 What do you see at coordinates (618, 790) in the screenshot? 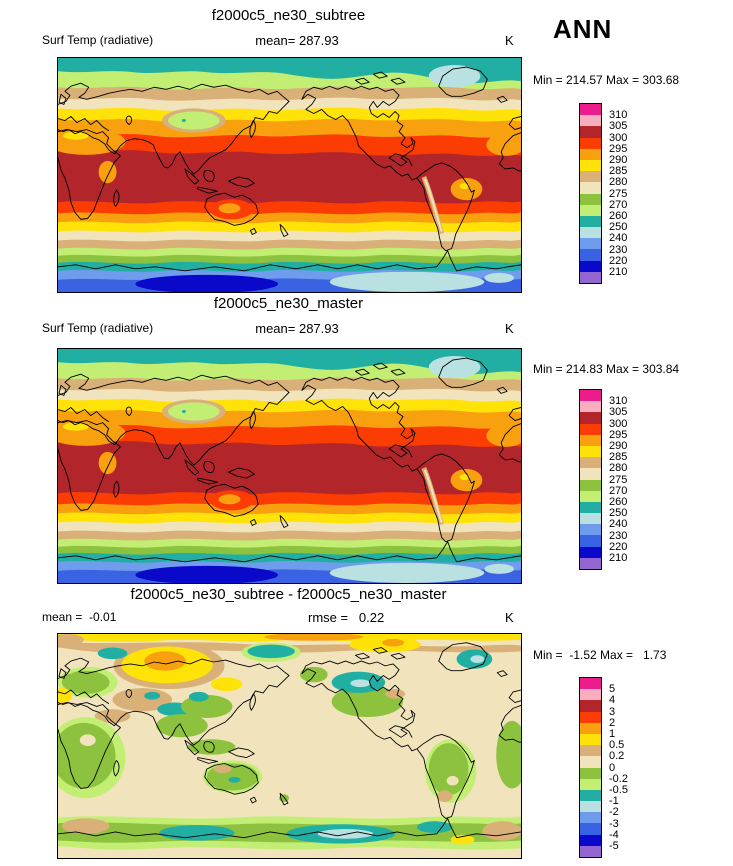
I see `colorbar-level-label: -0.5` at bounding box center [618, 790].